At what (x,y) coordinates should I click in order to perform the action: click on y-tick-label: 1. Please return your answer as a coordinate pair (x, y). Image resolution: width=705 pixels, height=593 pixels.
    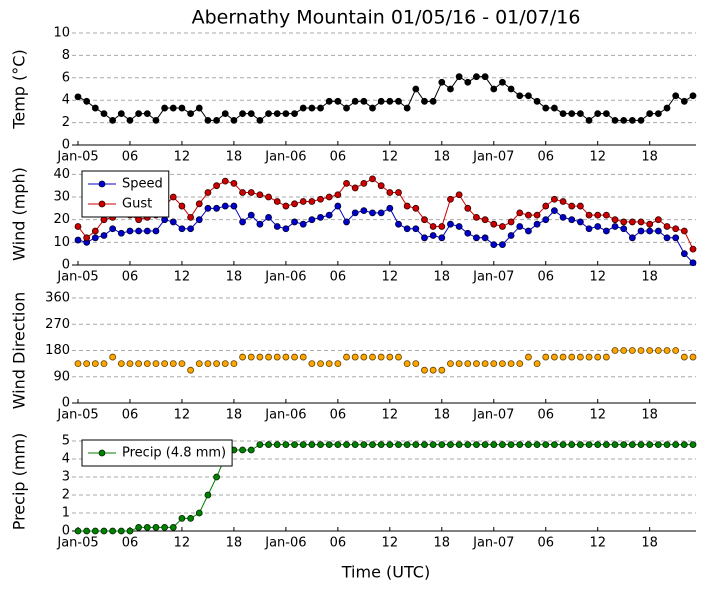
    Looking at the image, I should click on (66, 513).